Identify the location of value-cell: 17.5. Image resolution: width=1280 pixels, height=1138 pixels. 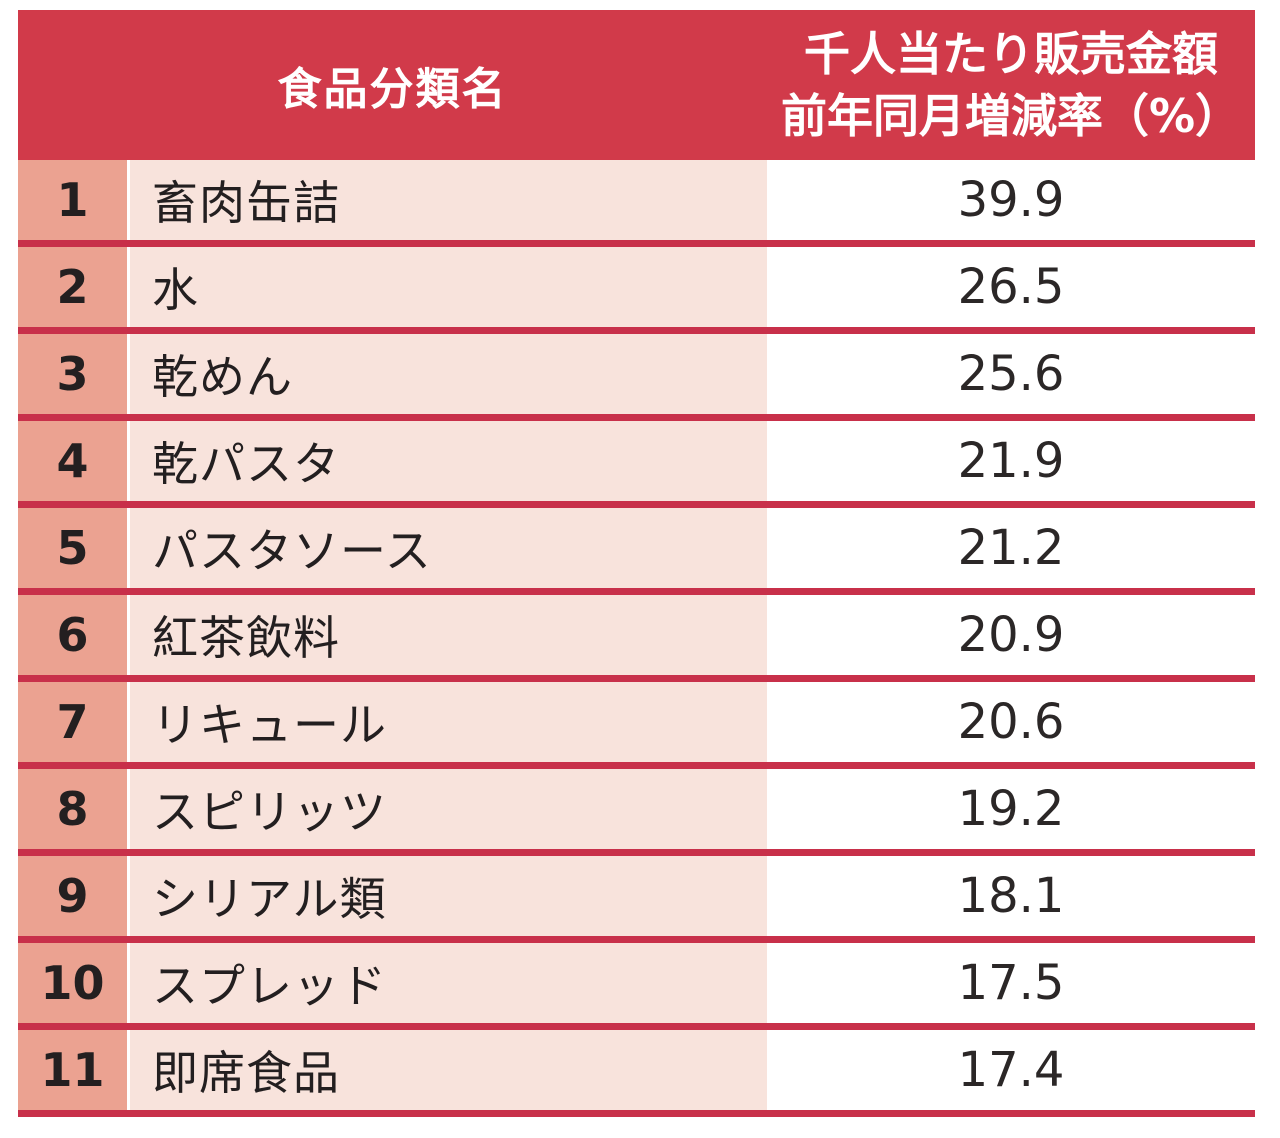
(1011, 983).